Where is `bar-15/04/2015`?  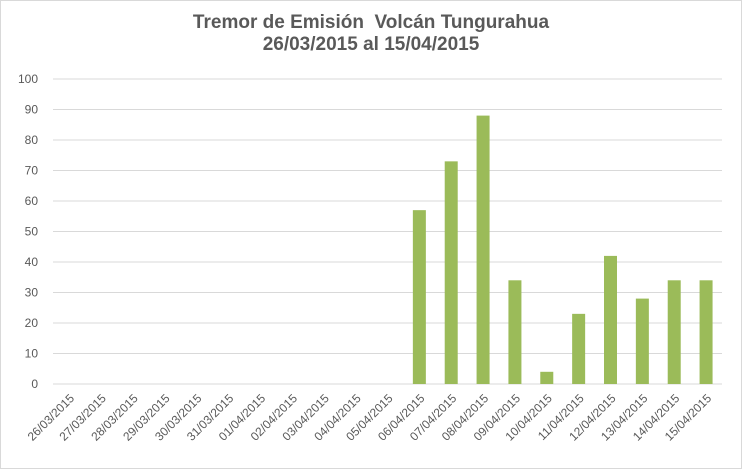 bar-15/04/2015 is located at coordinates (706, 332).